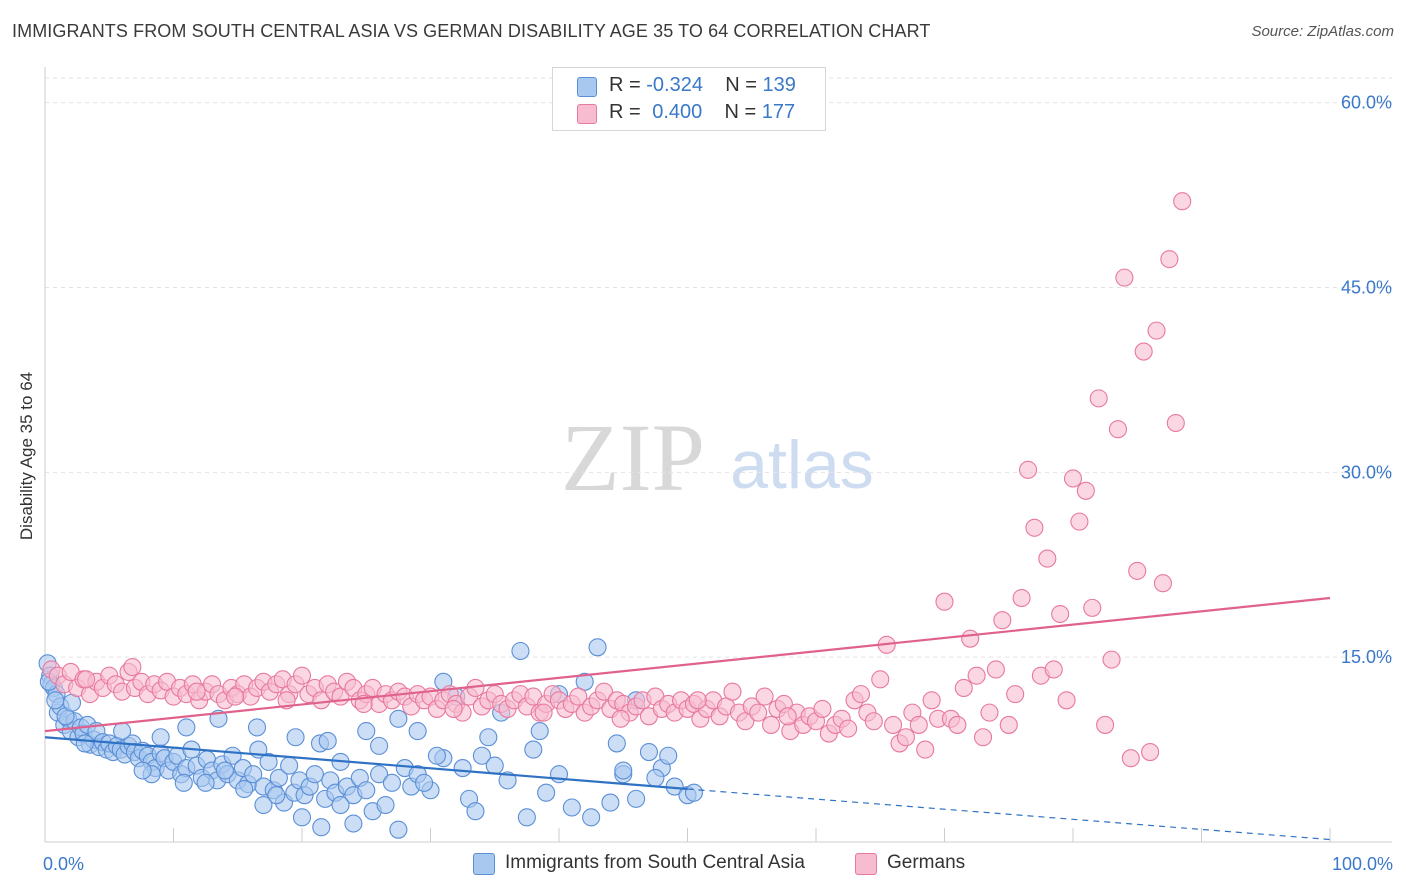  I want to click on legend-n-label: N =, so click(741, 85).